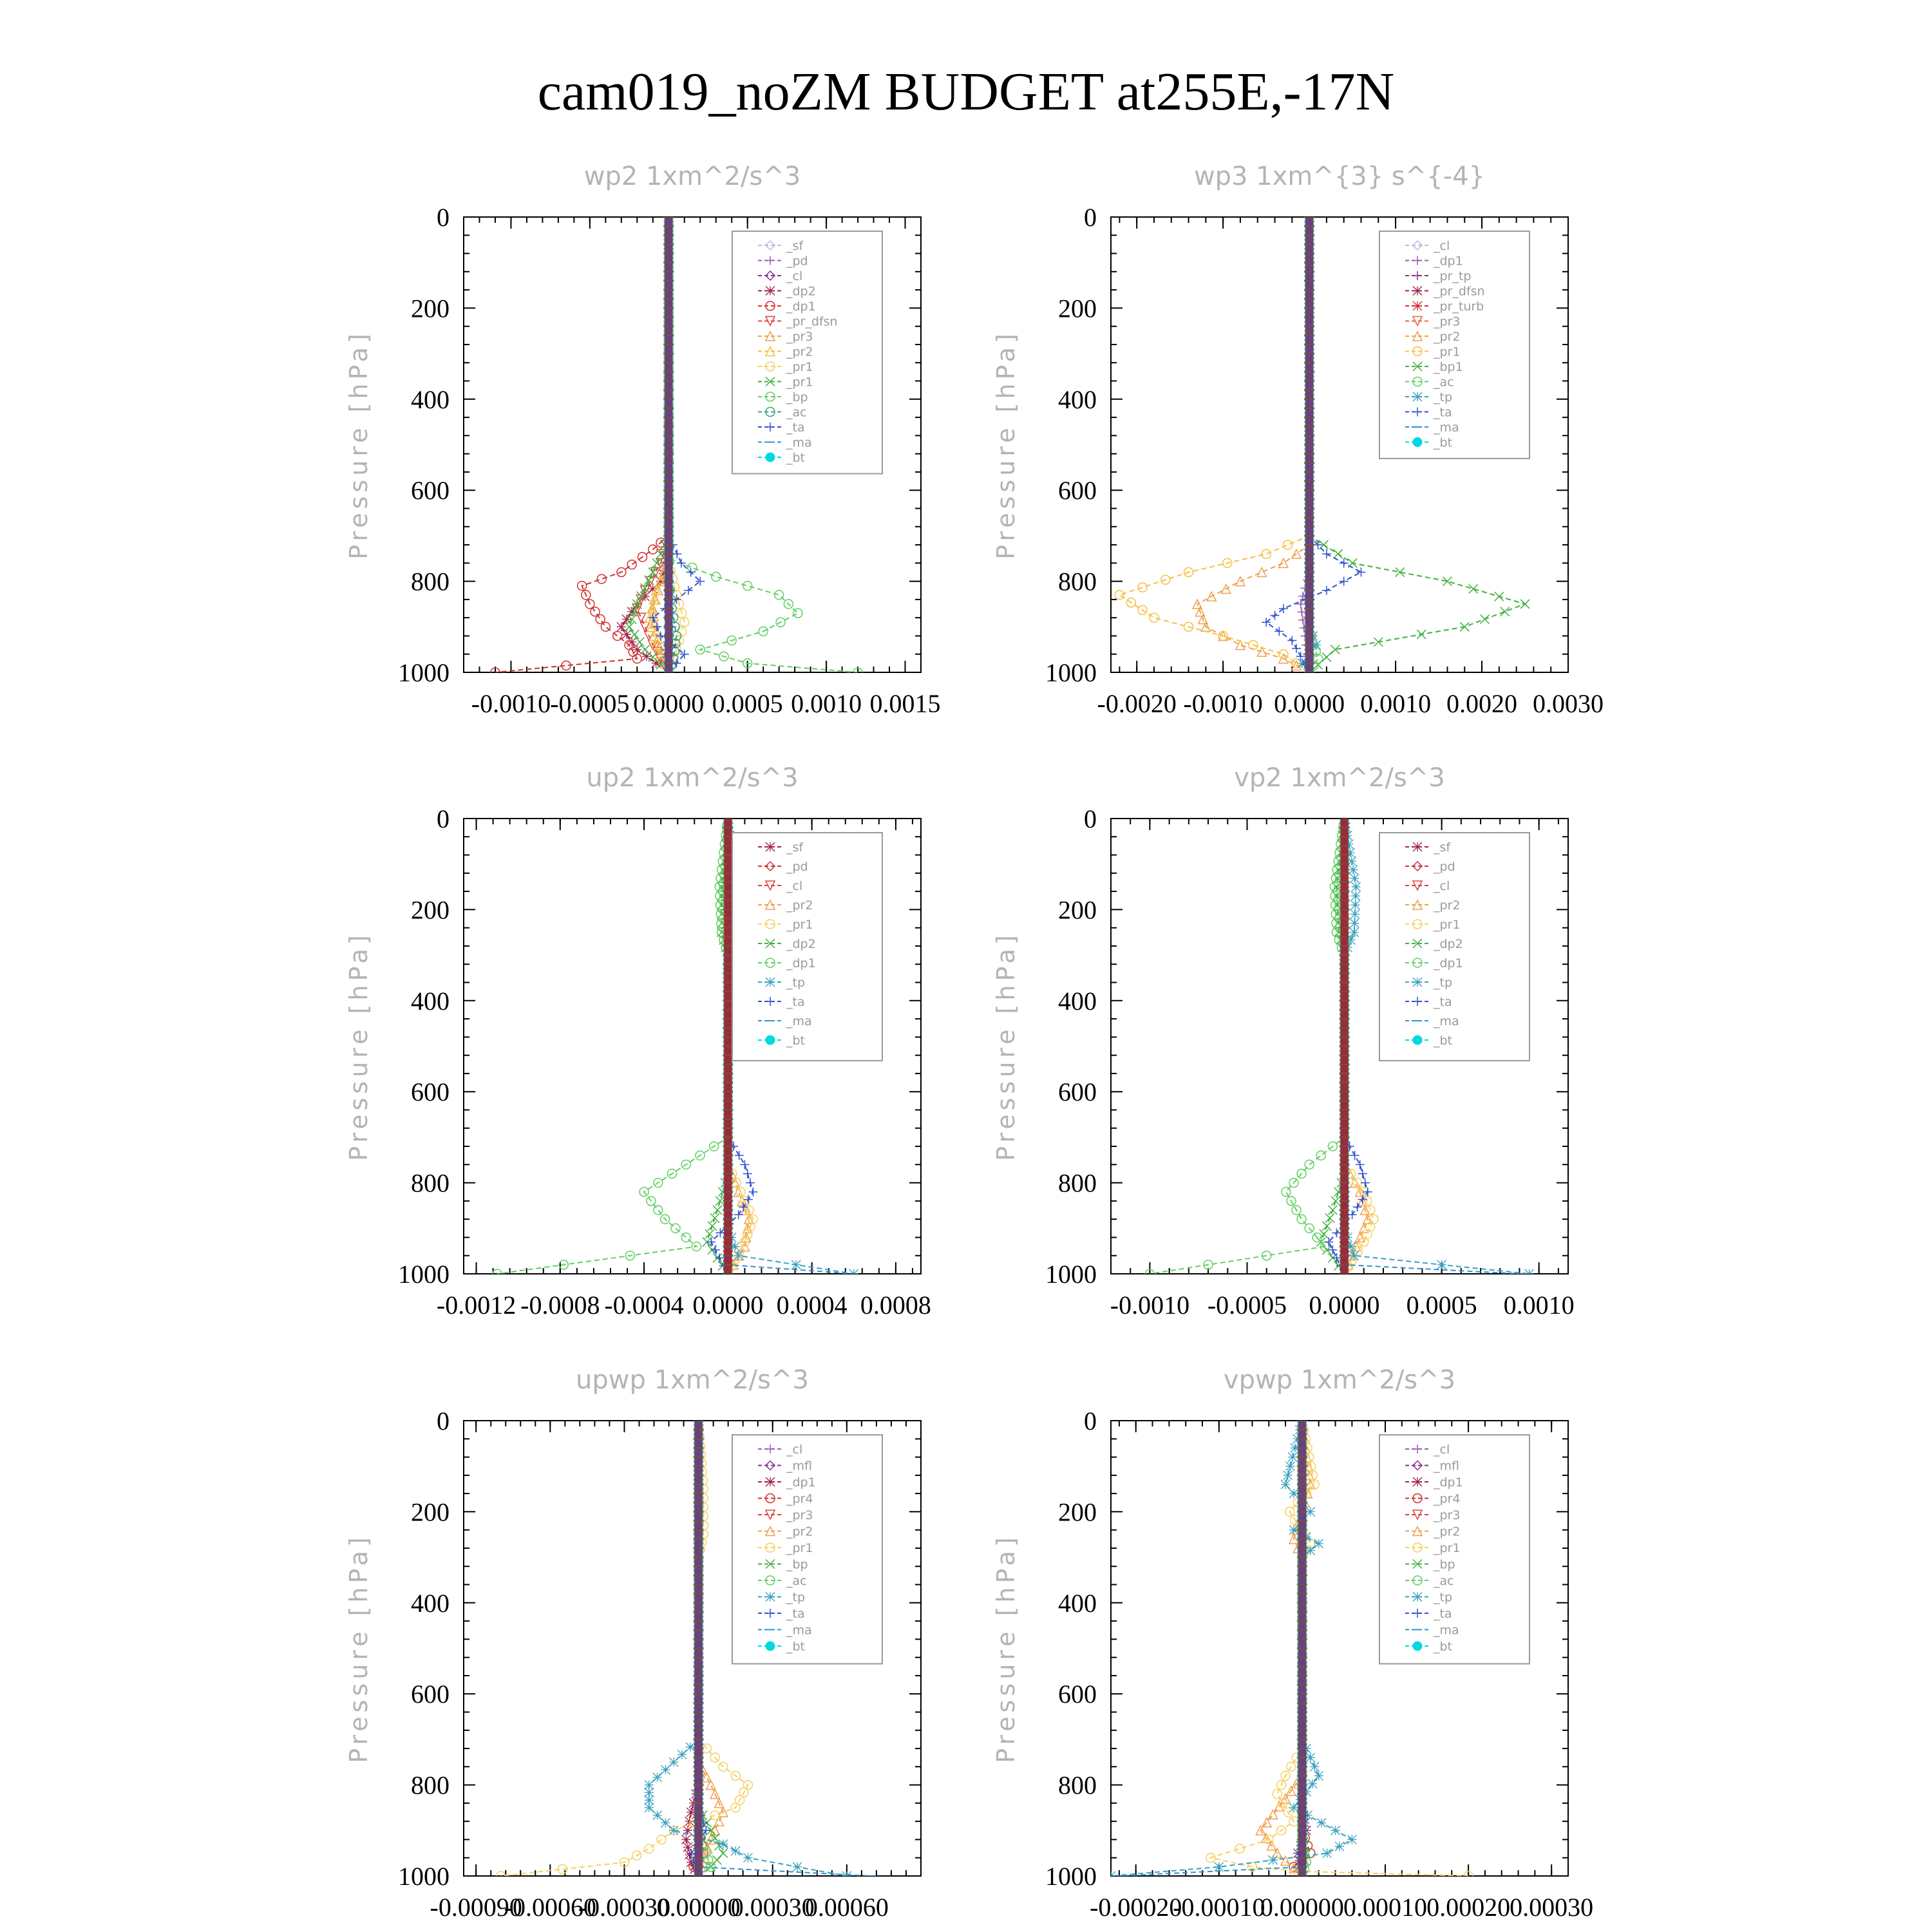  I want to click on x-tick-label: 0.0020, so click(1481, 703).